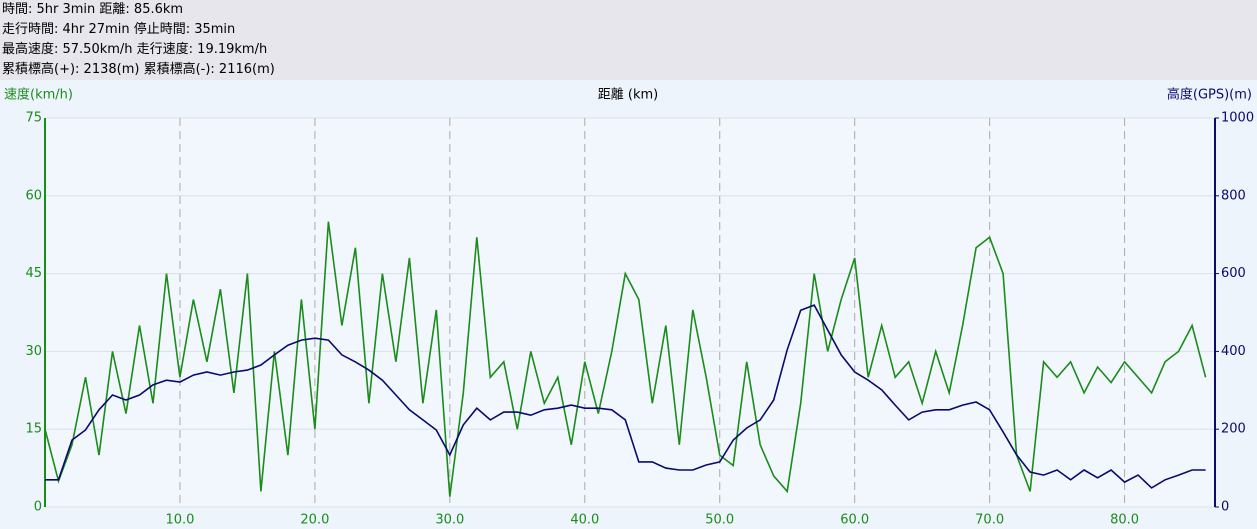  Describe the element at coordinates (33, 118) in the screenshot. I see `y-tick-label: 75` at that location.